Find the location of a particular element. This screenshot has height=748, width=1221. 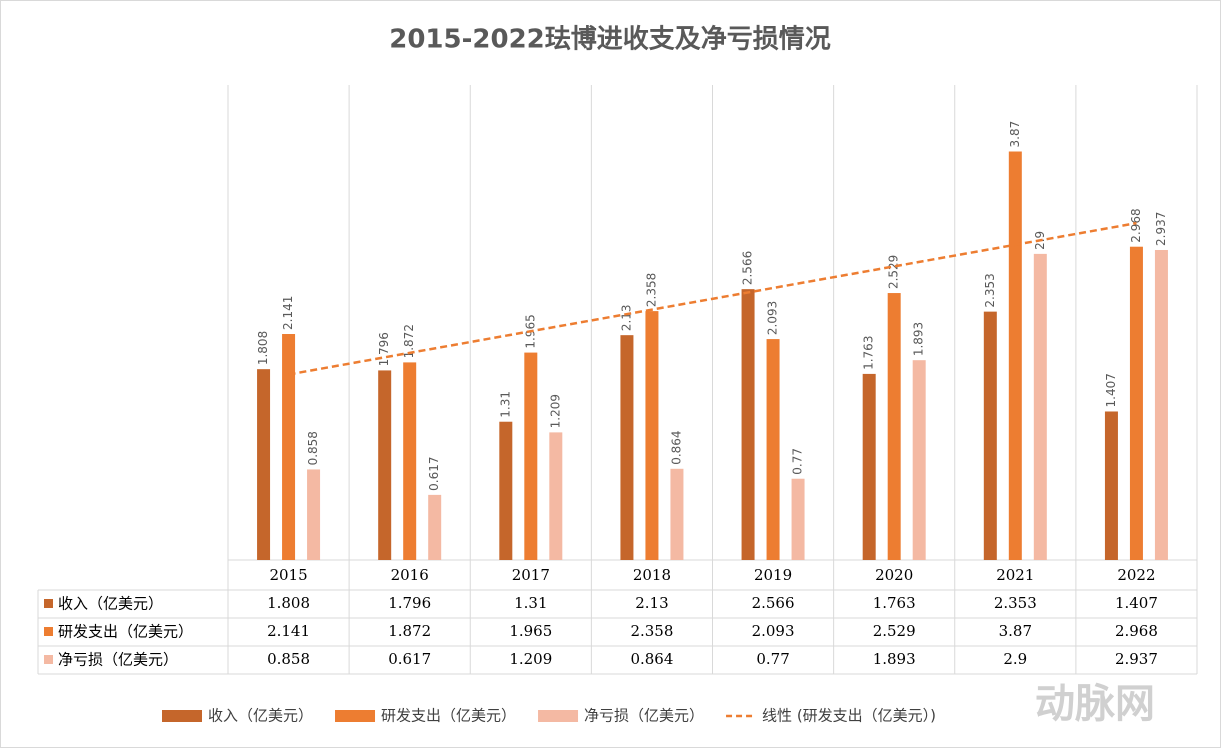

table-cell: 2.13 is located at coordinates (651, 603).